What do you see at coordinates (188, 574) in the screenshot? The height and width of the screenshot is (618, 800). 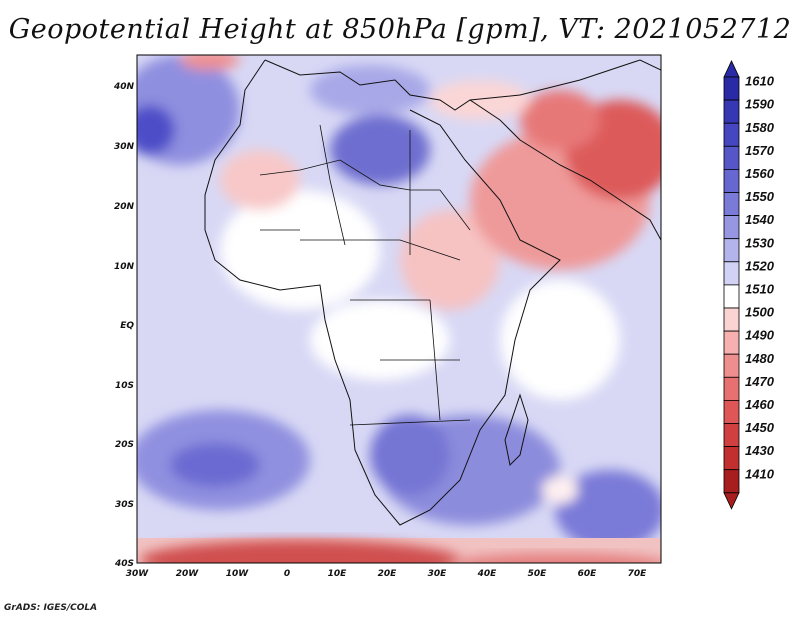 I see `lon-label: 20W` at bounding box center [188, 574].